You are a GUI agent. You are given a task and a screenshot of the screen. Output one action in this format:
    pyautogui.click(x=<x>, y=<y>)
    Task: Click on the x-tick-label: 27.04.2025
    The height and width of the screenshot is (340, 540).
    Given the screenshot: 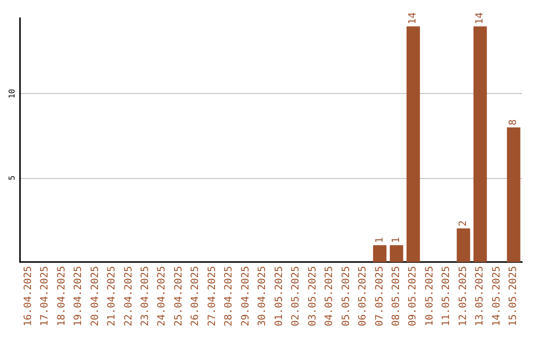 What is the action you would take?
    pyautogui.click(x=212, y=296)
    